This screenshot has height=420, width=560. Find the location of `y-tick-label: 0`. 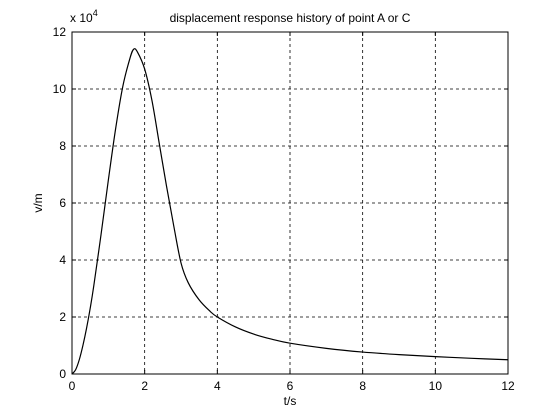

y-tick-label: 0 is located at coordinates (62, 374).